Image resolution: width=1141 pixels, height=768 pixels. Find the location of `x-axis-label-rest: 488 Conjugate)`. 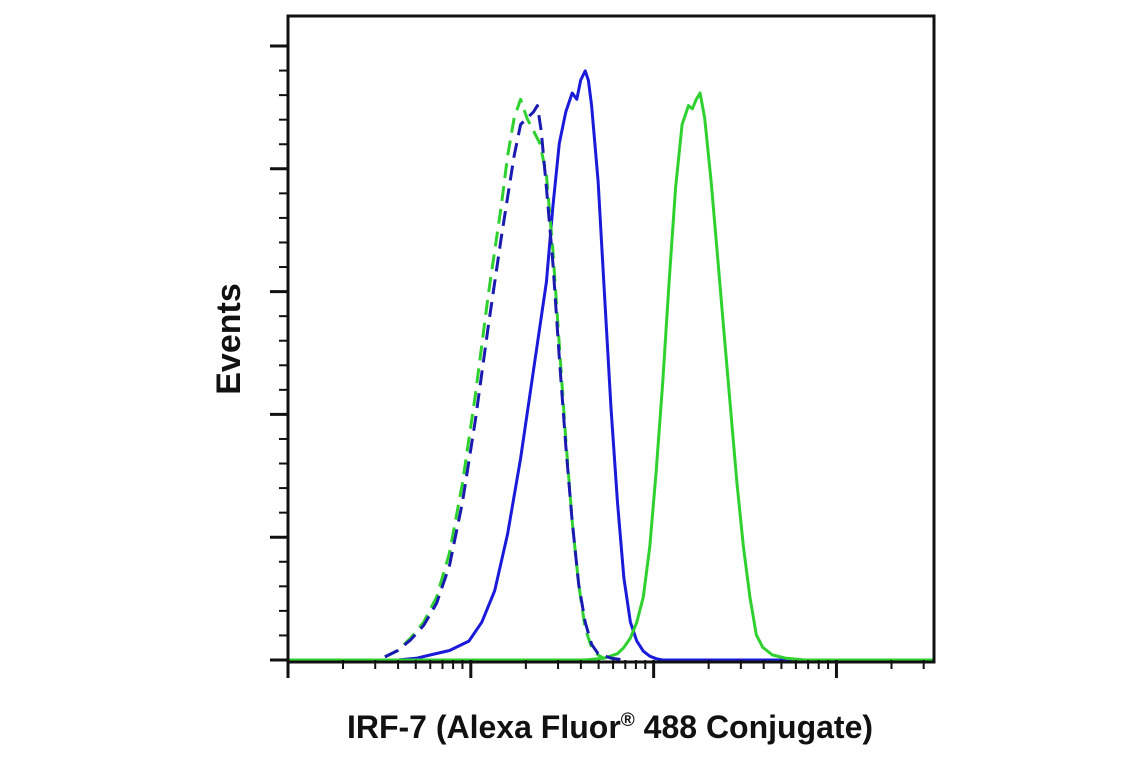

x-axis-label-rest: 488 Conjugate) is located at coordinates (754, 727).